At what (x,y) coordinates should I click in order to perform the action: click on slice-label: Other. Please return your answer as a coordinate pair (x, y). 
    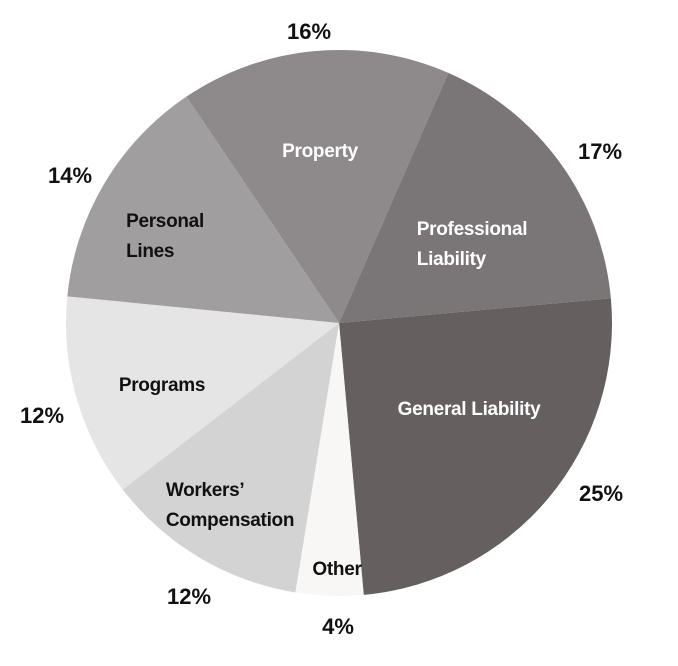
    Looking at the image, I should click on (337, 569).